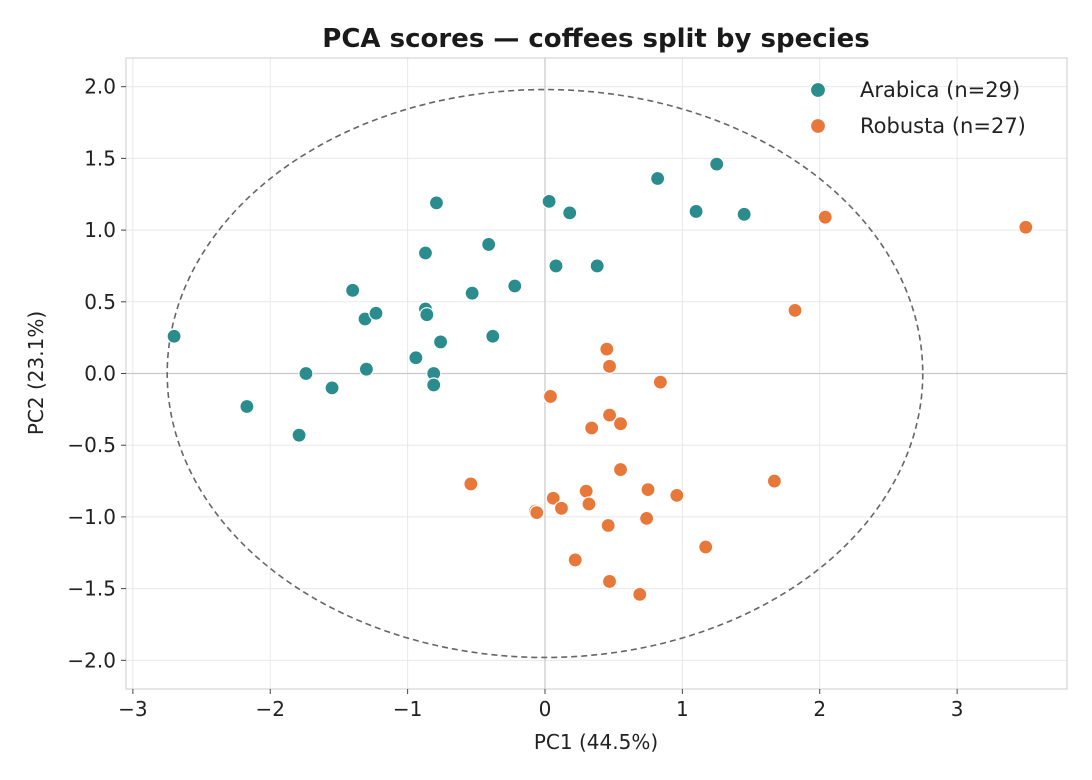 This screenshot has height=780, width=1092. Describe the element at coordinates (100, 230) in the screenshot. I see `y-tick-label: 1.0` at that location.